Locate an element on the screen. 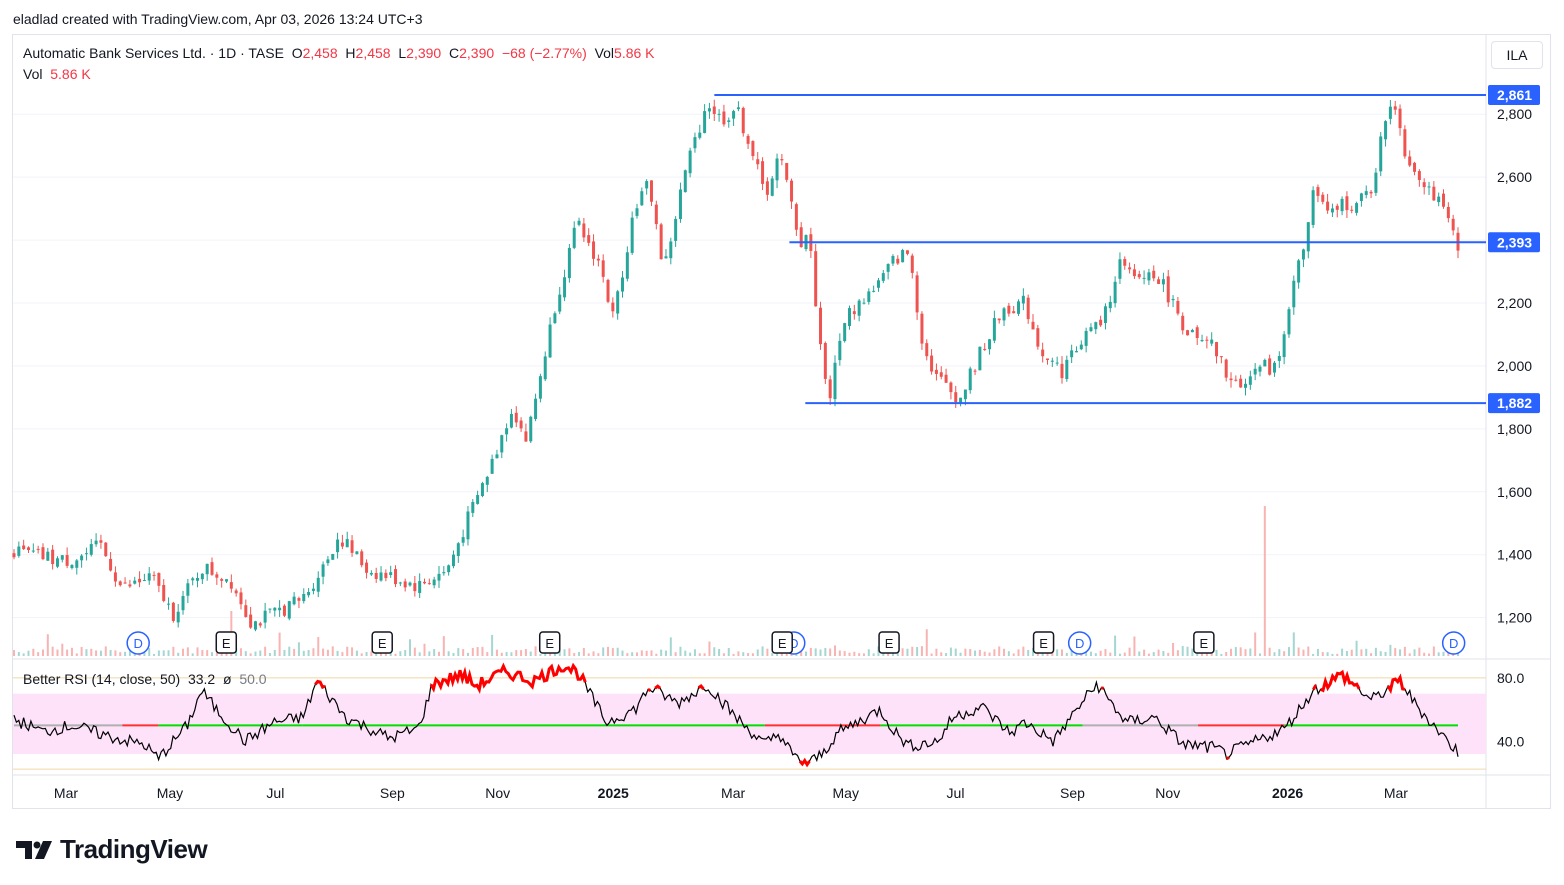  dividend-marker is located at coordinates (138, 643).